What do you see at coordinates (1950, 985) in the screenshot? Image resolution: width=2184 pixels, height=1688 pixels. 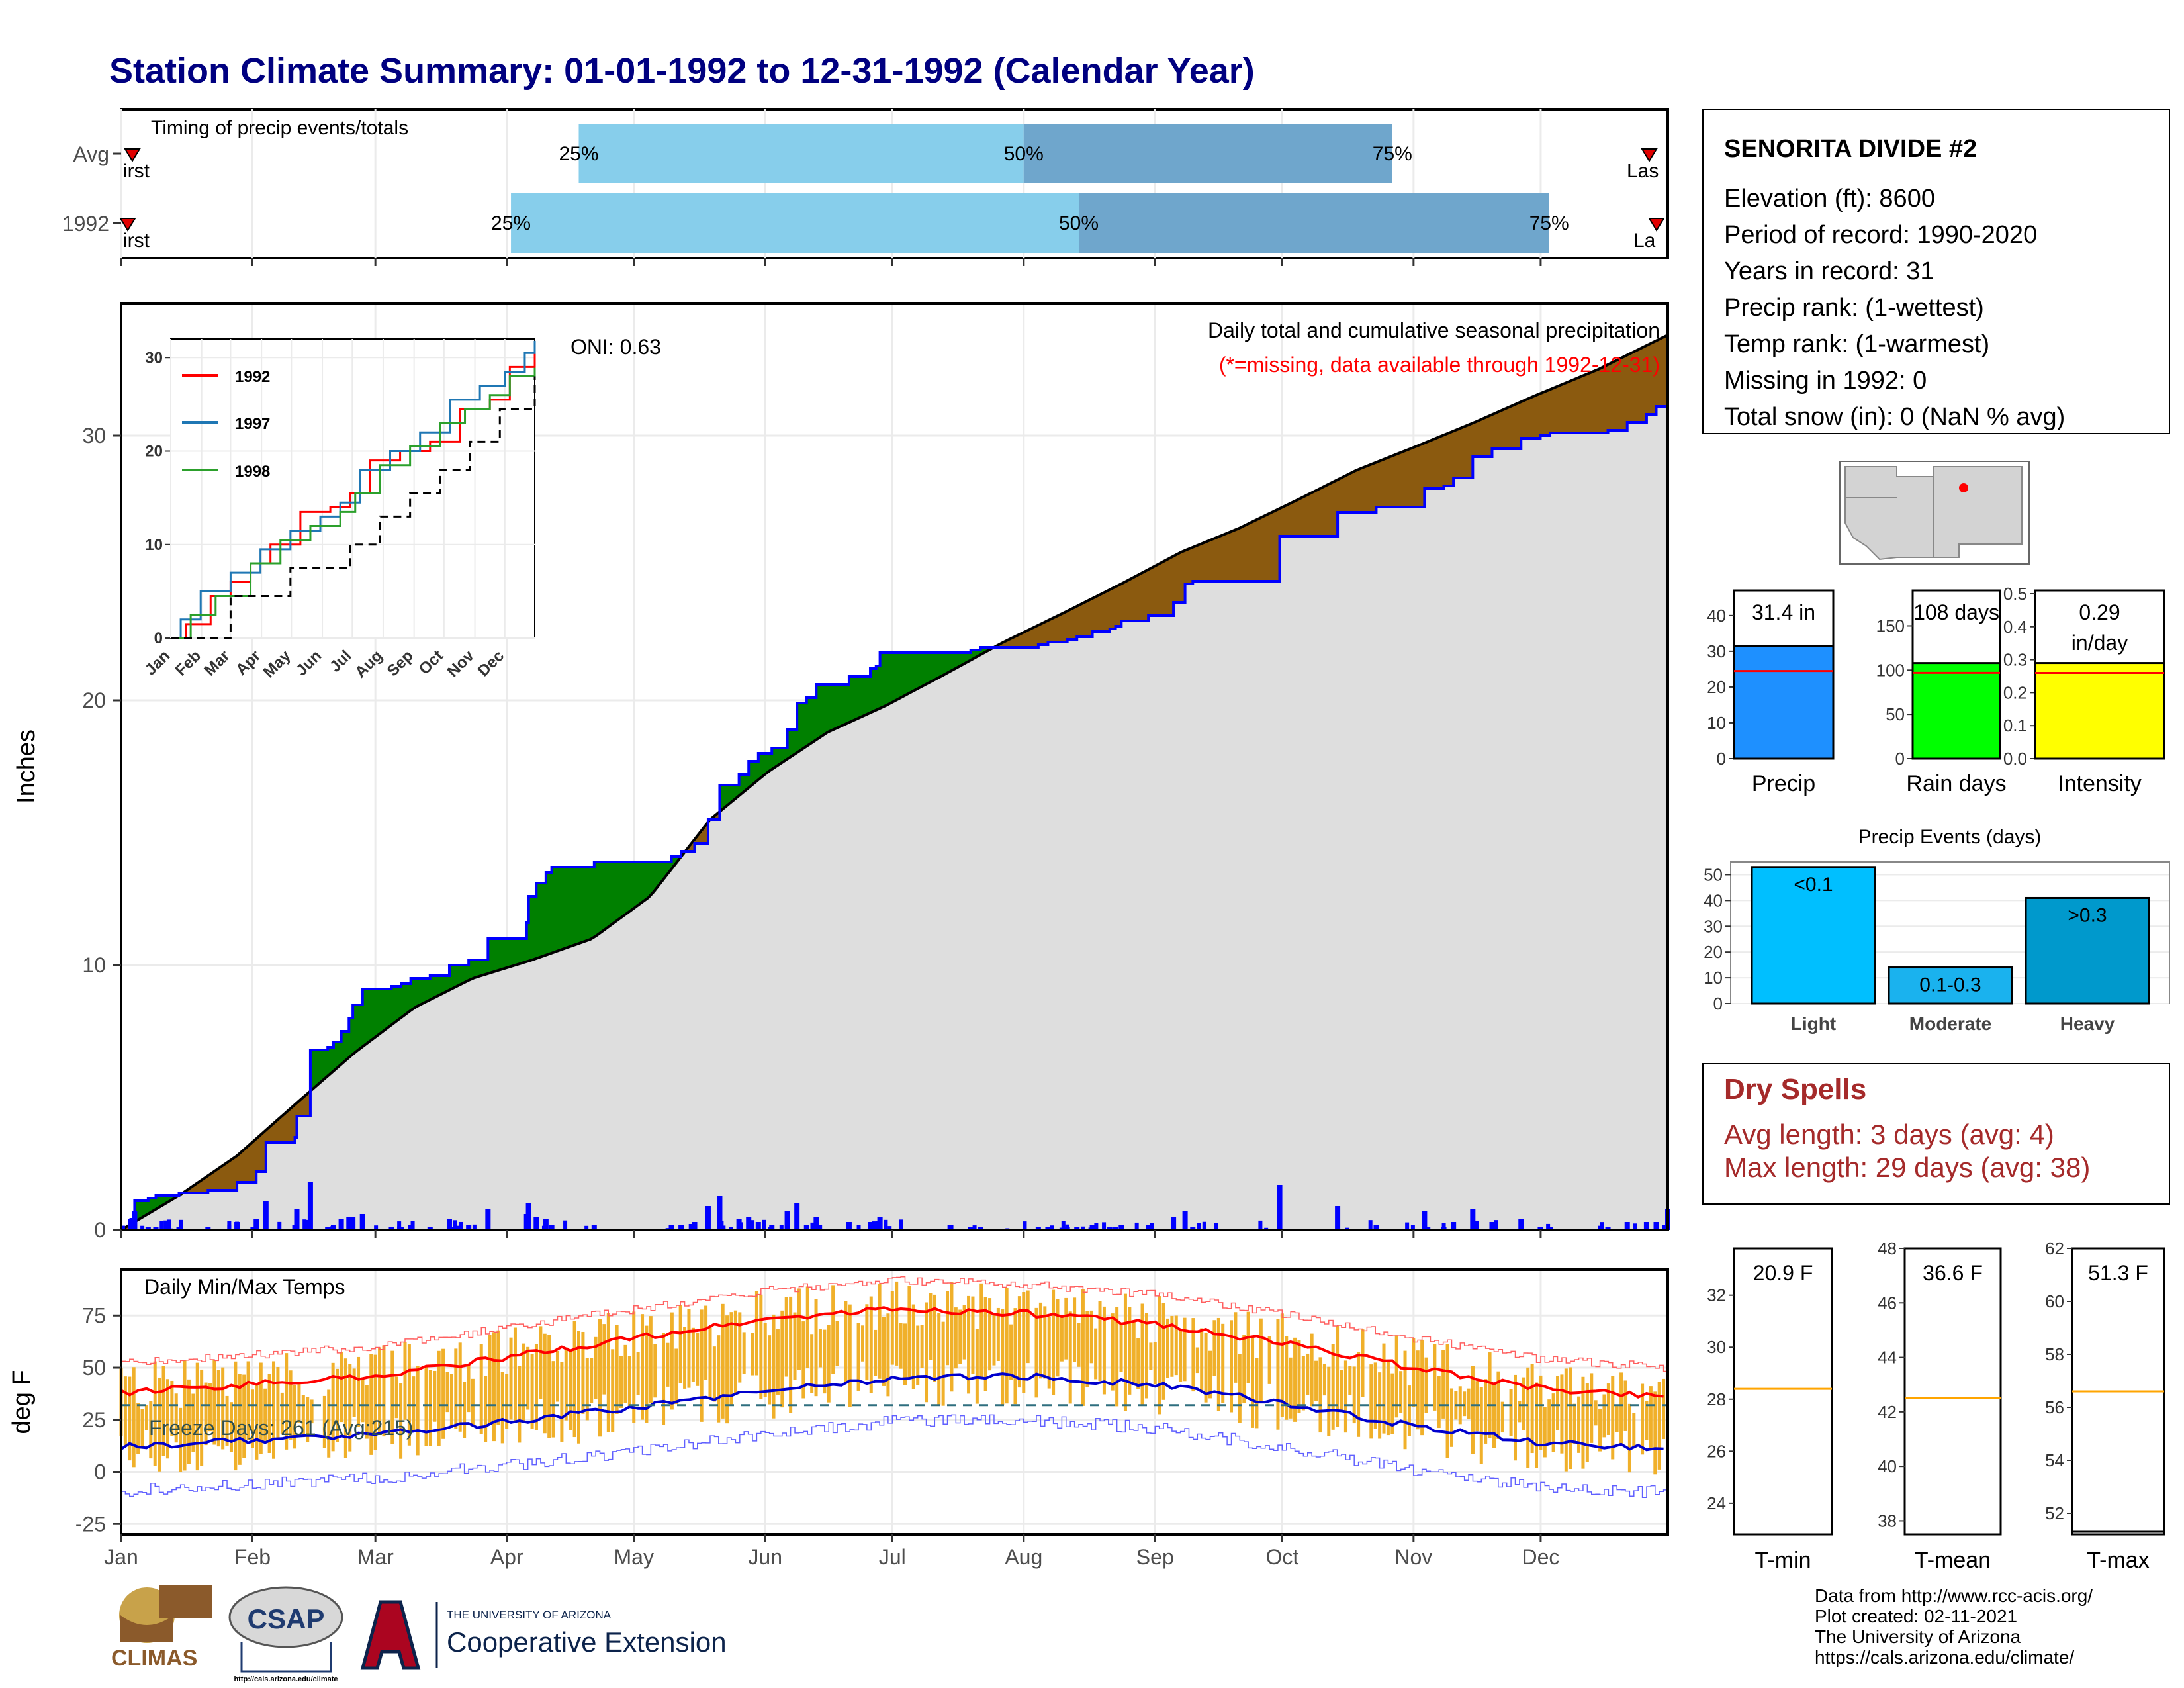 I see `events-bar-label: 0.1-0.3` at bounding box center [1950, 985].